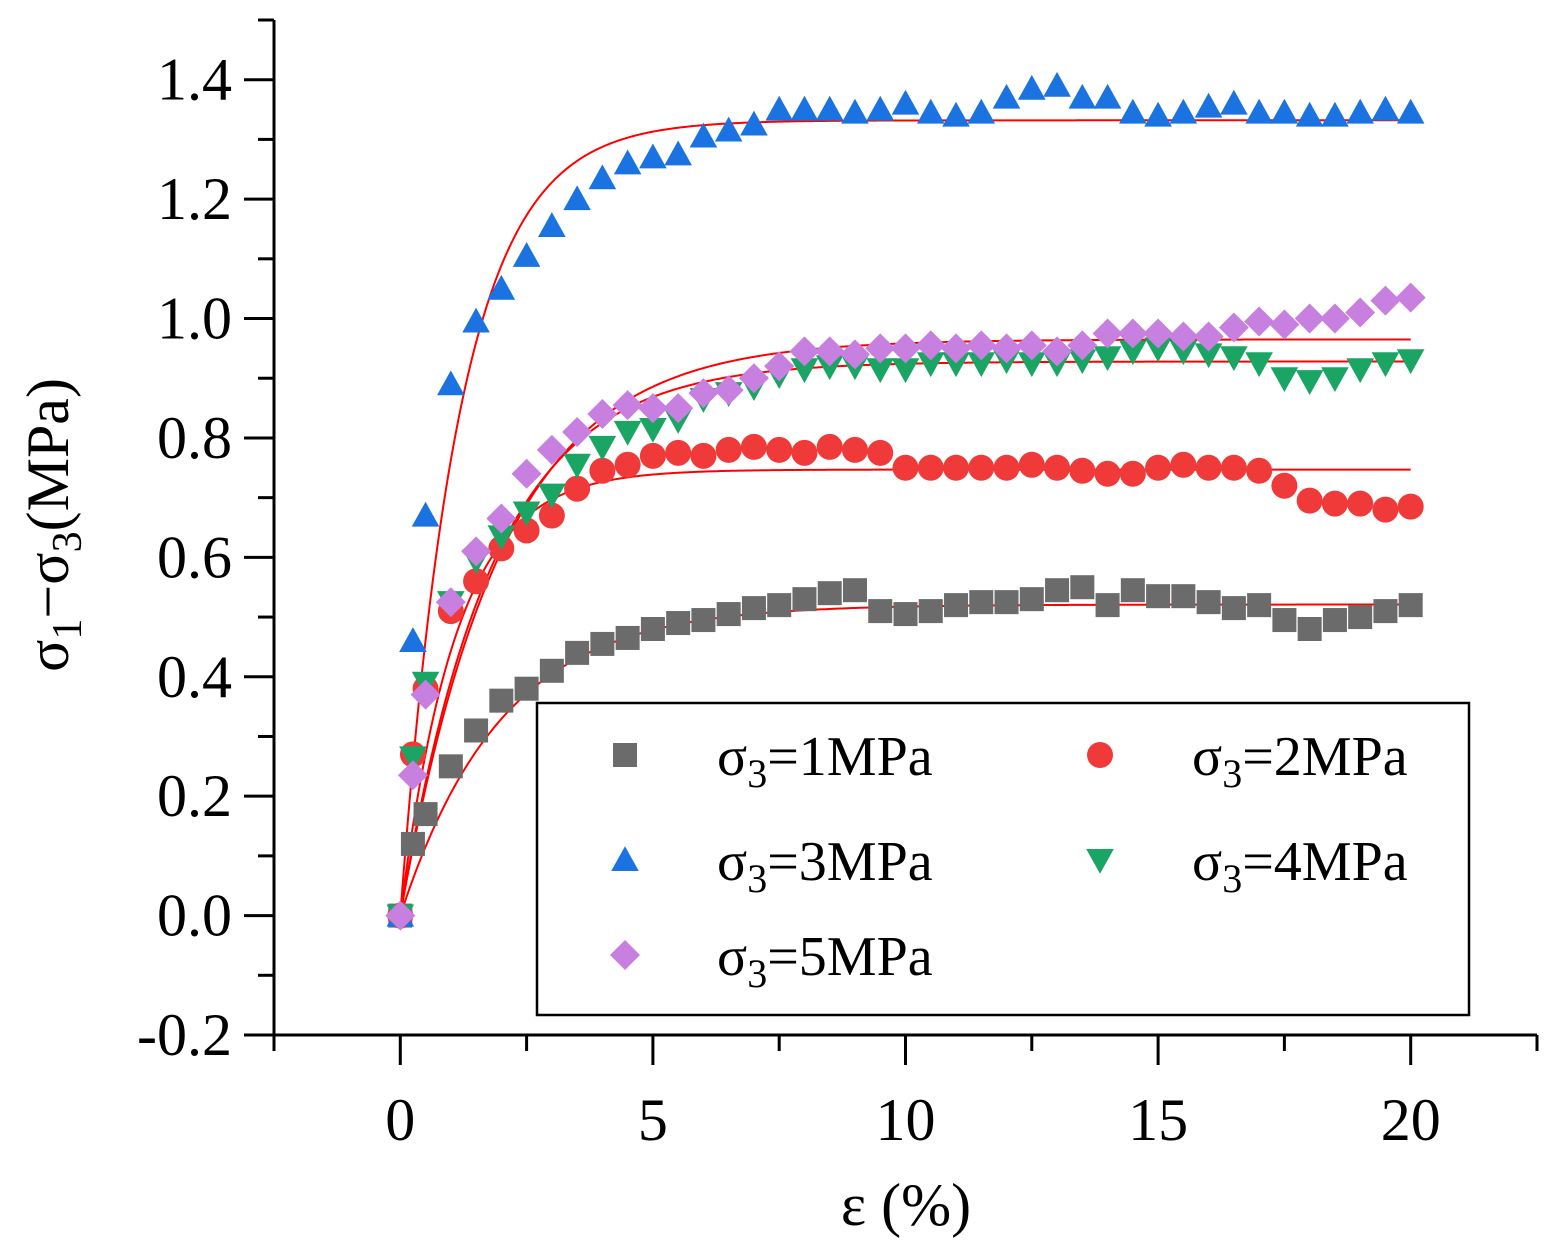  I want to click on x-tick-label: 0, so click(400, 1120).